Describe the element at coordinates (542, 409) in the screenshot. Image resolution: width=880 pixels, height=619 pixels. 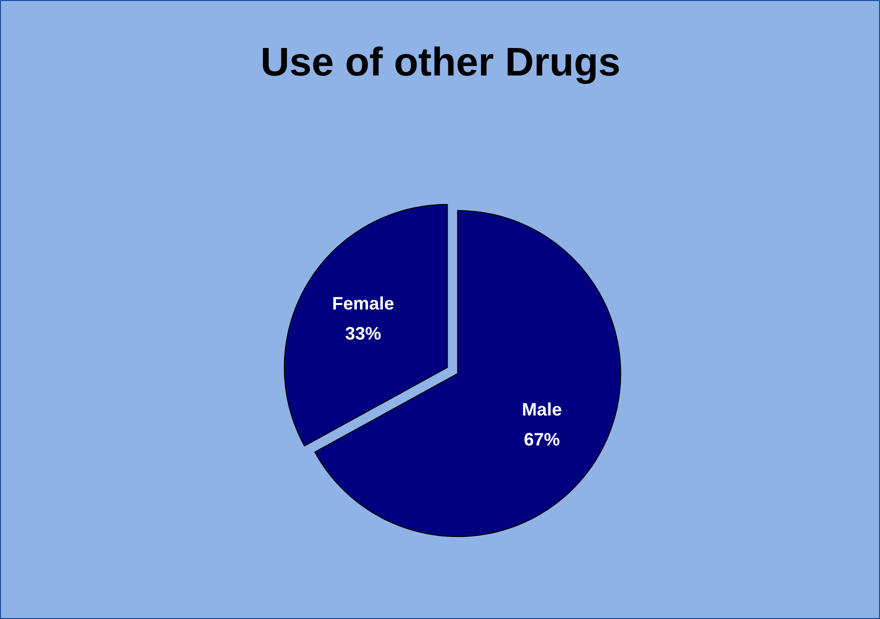
I see `slice-label: Male` at that location.